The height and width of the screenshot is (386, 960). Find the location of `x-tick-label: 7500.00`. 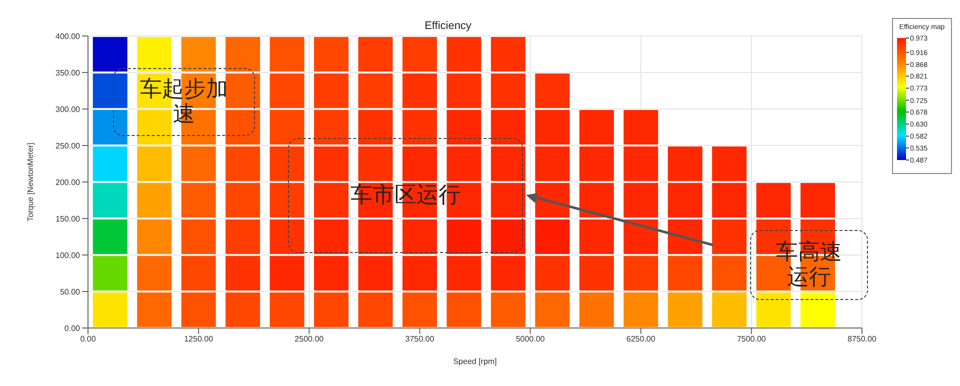

x-tick-label: 7500.00 is located at coordinates (751, 339).